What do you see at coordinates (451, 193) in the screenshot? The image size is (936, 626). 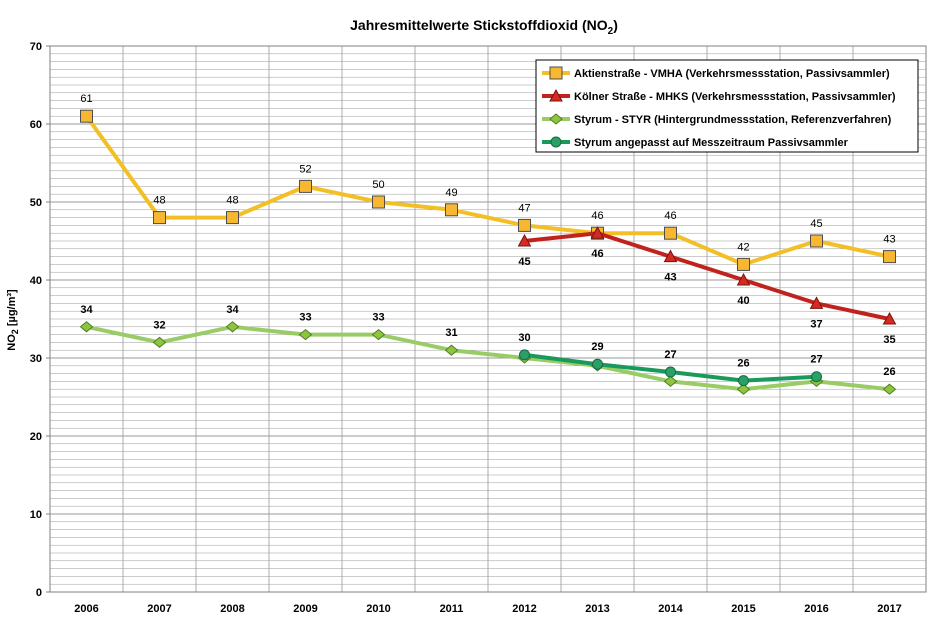 I see `data-label-0: 49` at bounding box center [451, 193].